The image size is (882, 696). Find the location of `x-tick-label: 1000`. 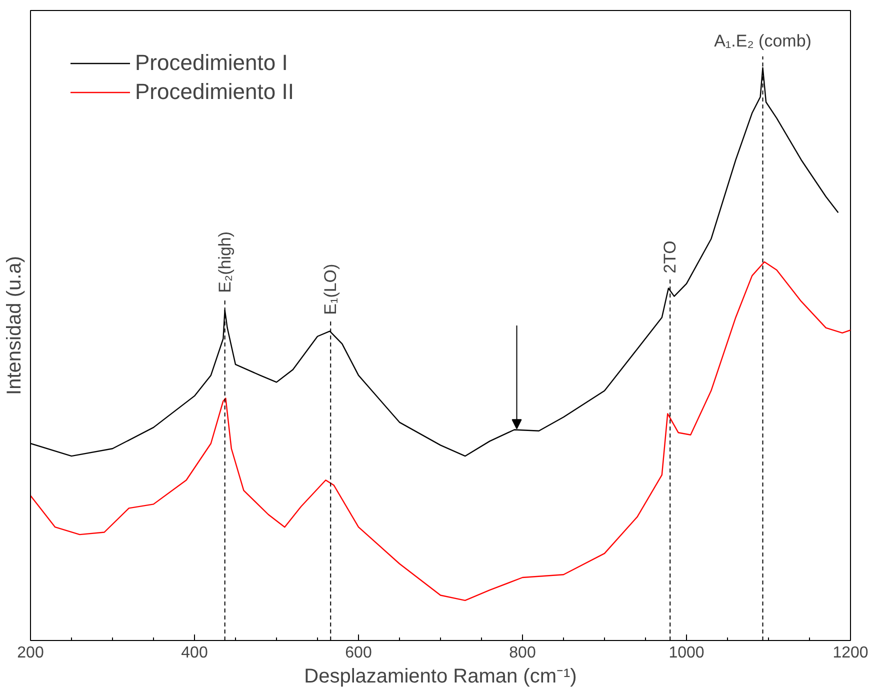

x-tick-label: 1000 is located at coordinates (686, 653).